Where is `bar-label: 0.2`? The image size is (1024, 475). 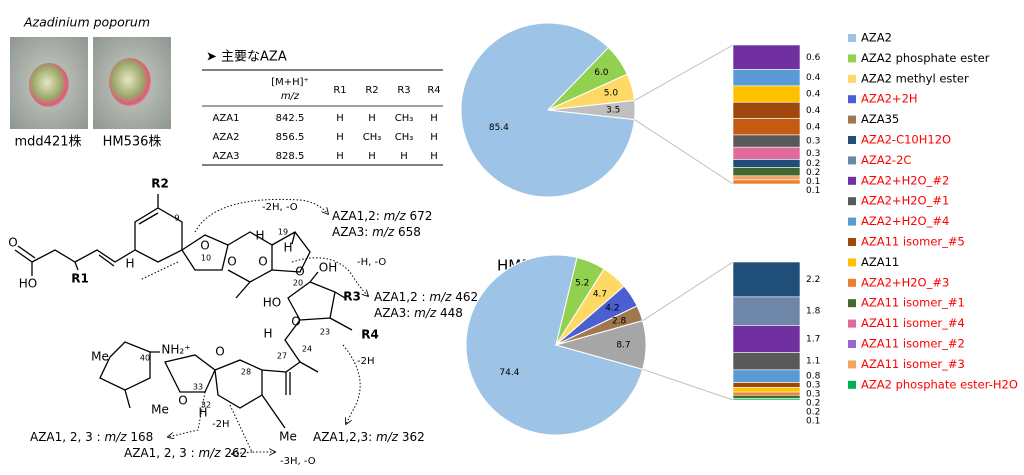 bar-label: 0.2 is located at coordinates (813, 413).